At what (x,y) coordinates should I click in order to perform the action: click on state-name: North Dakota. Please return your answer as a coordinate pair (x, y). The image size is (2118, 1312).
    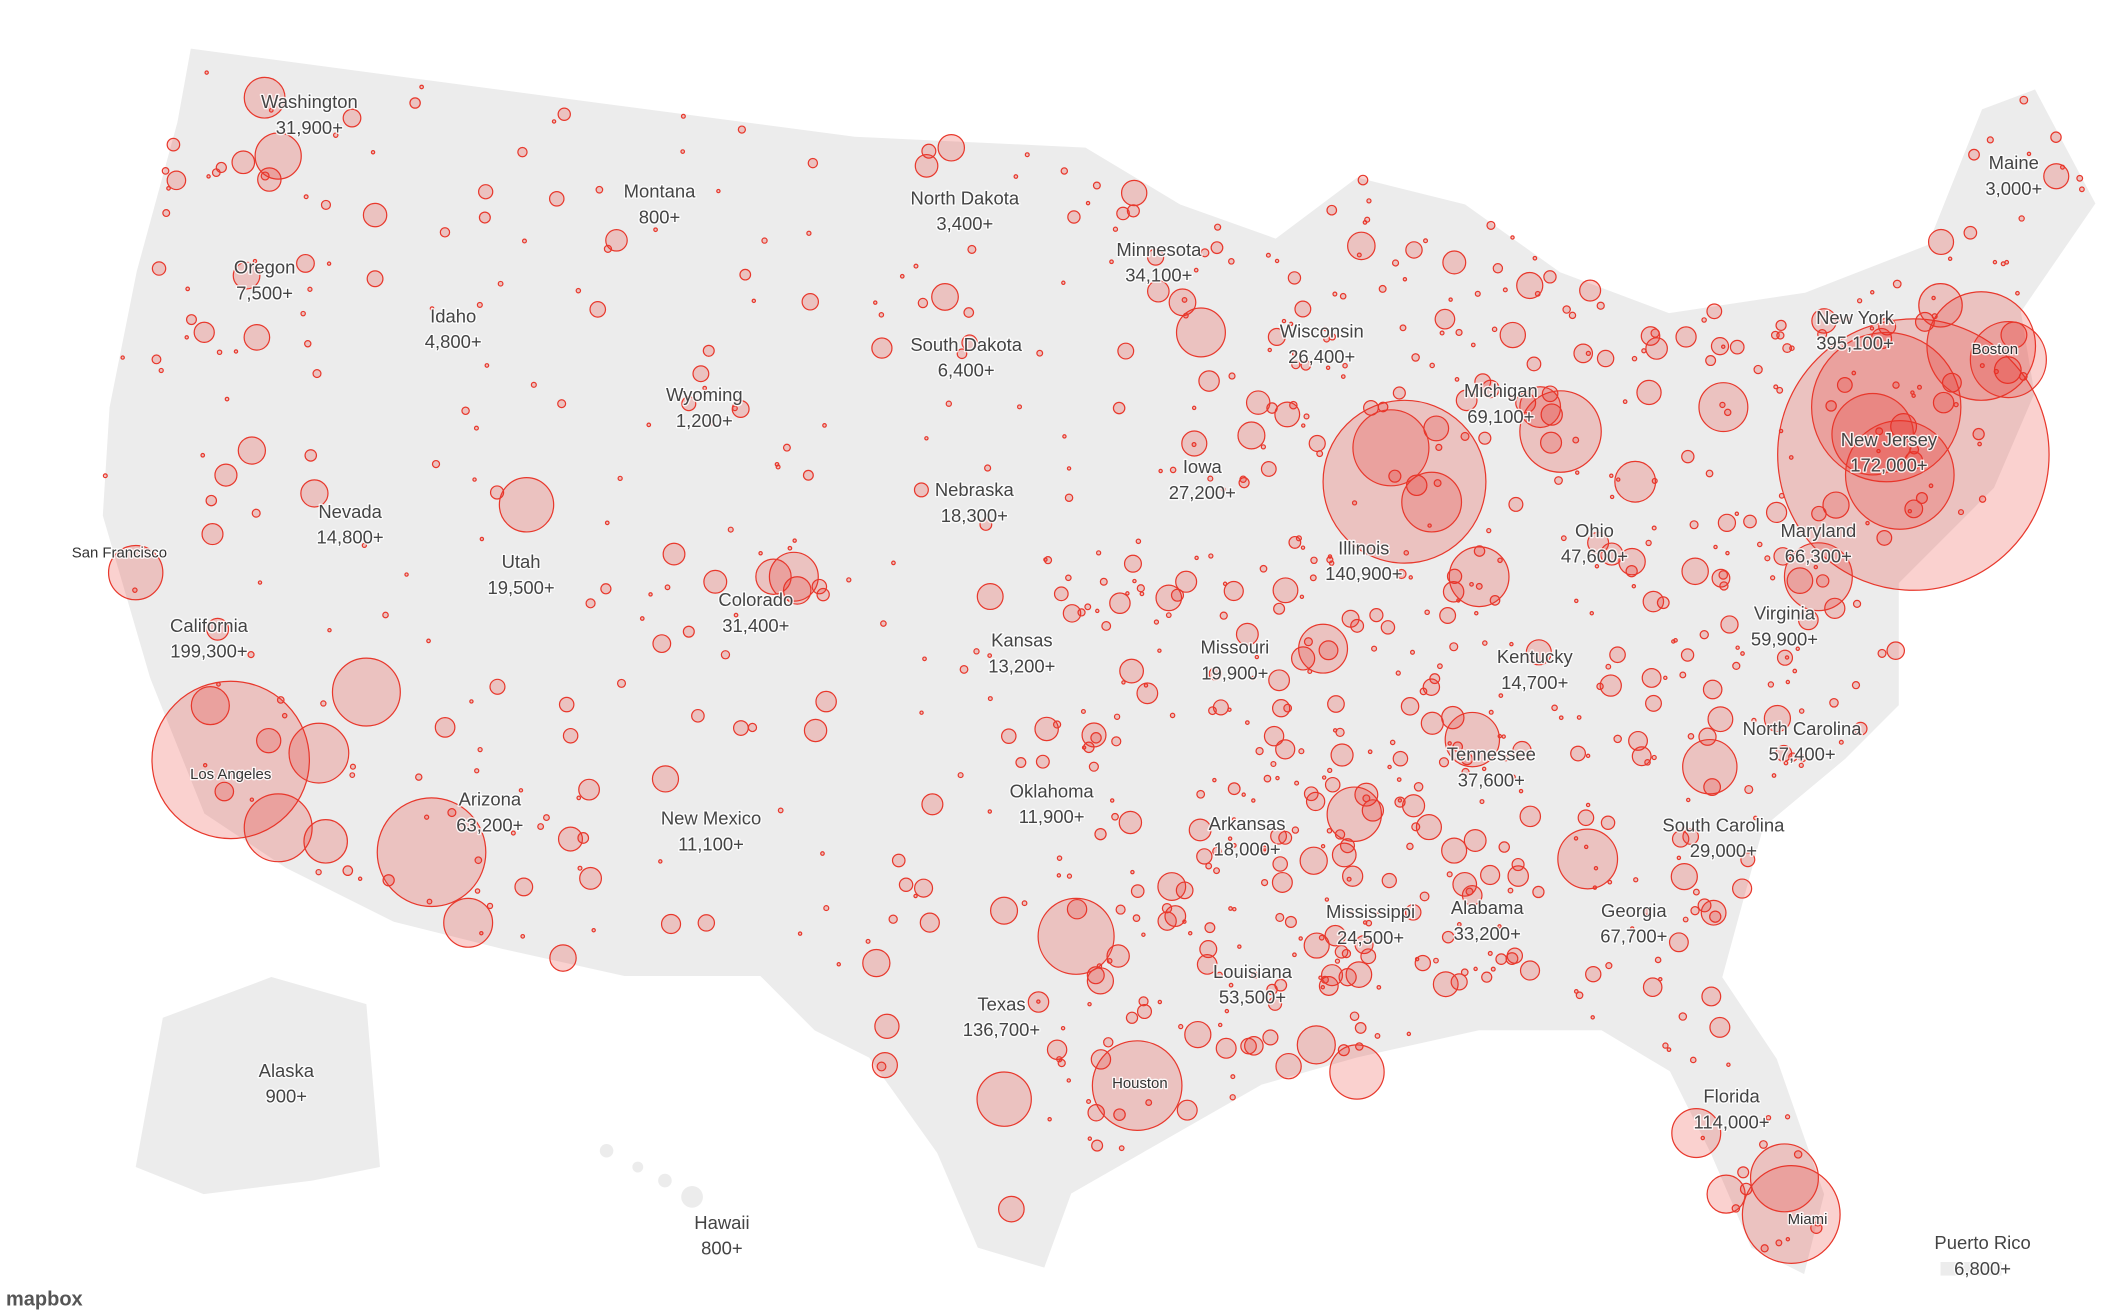
    Looking at the image, I should click on (965, 197).